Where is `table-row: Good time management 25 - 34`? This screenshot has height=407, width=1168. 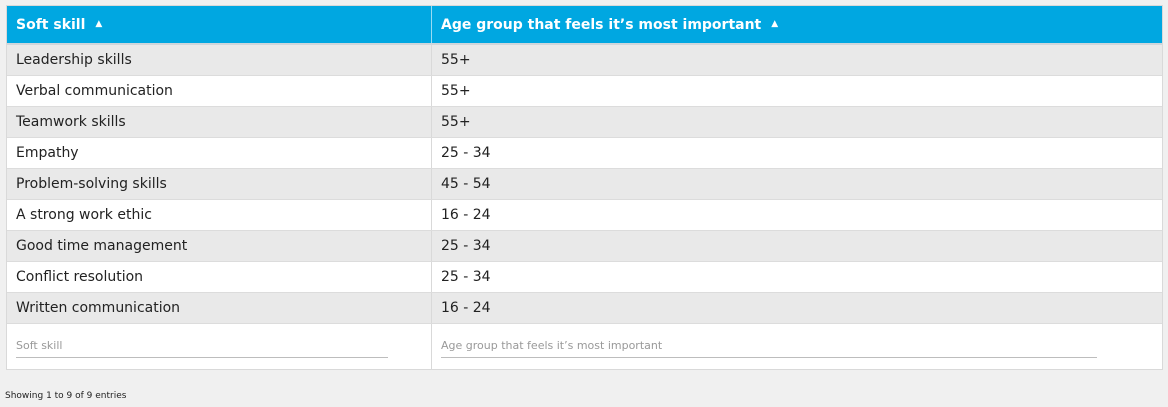 table-row: Good time management 25 - 34 is located at coordinates (584, 246).